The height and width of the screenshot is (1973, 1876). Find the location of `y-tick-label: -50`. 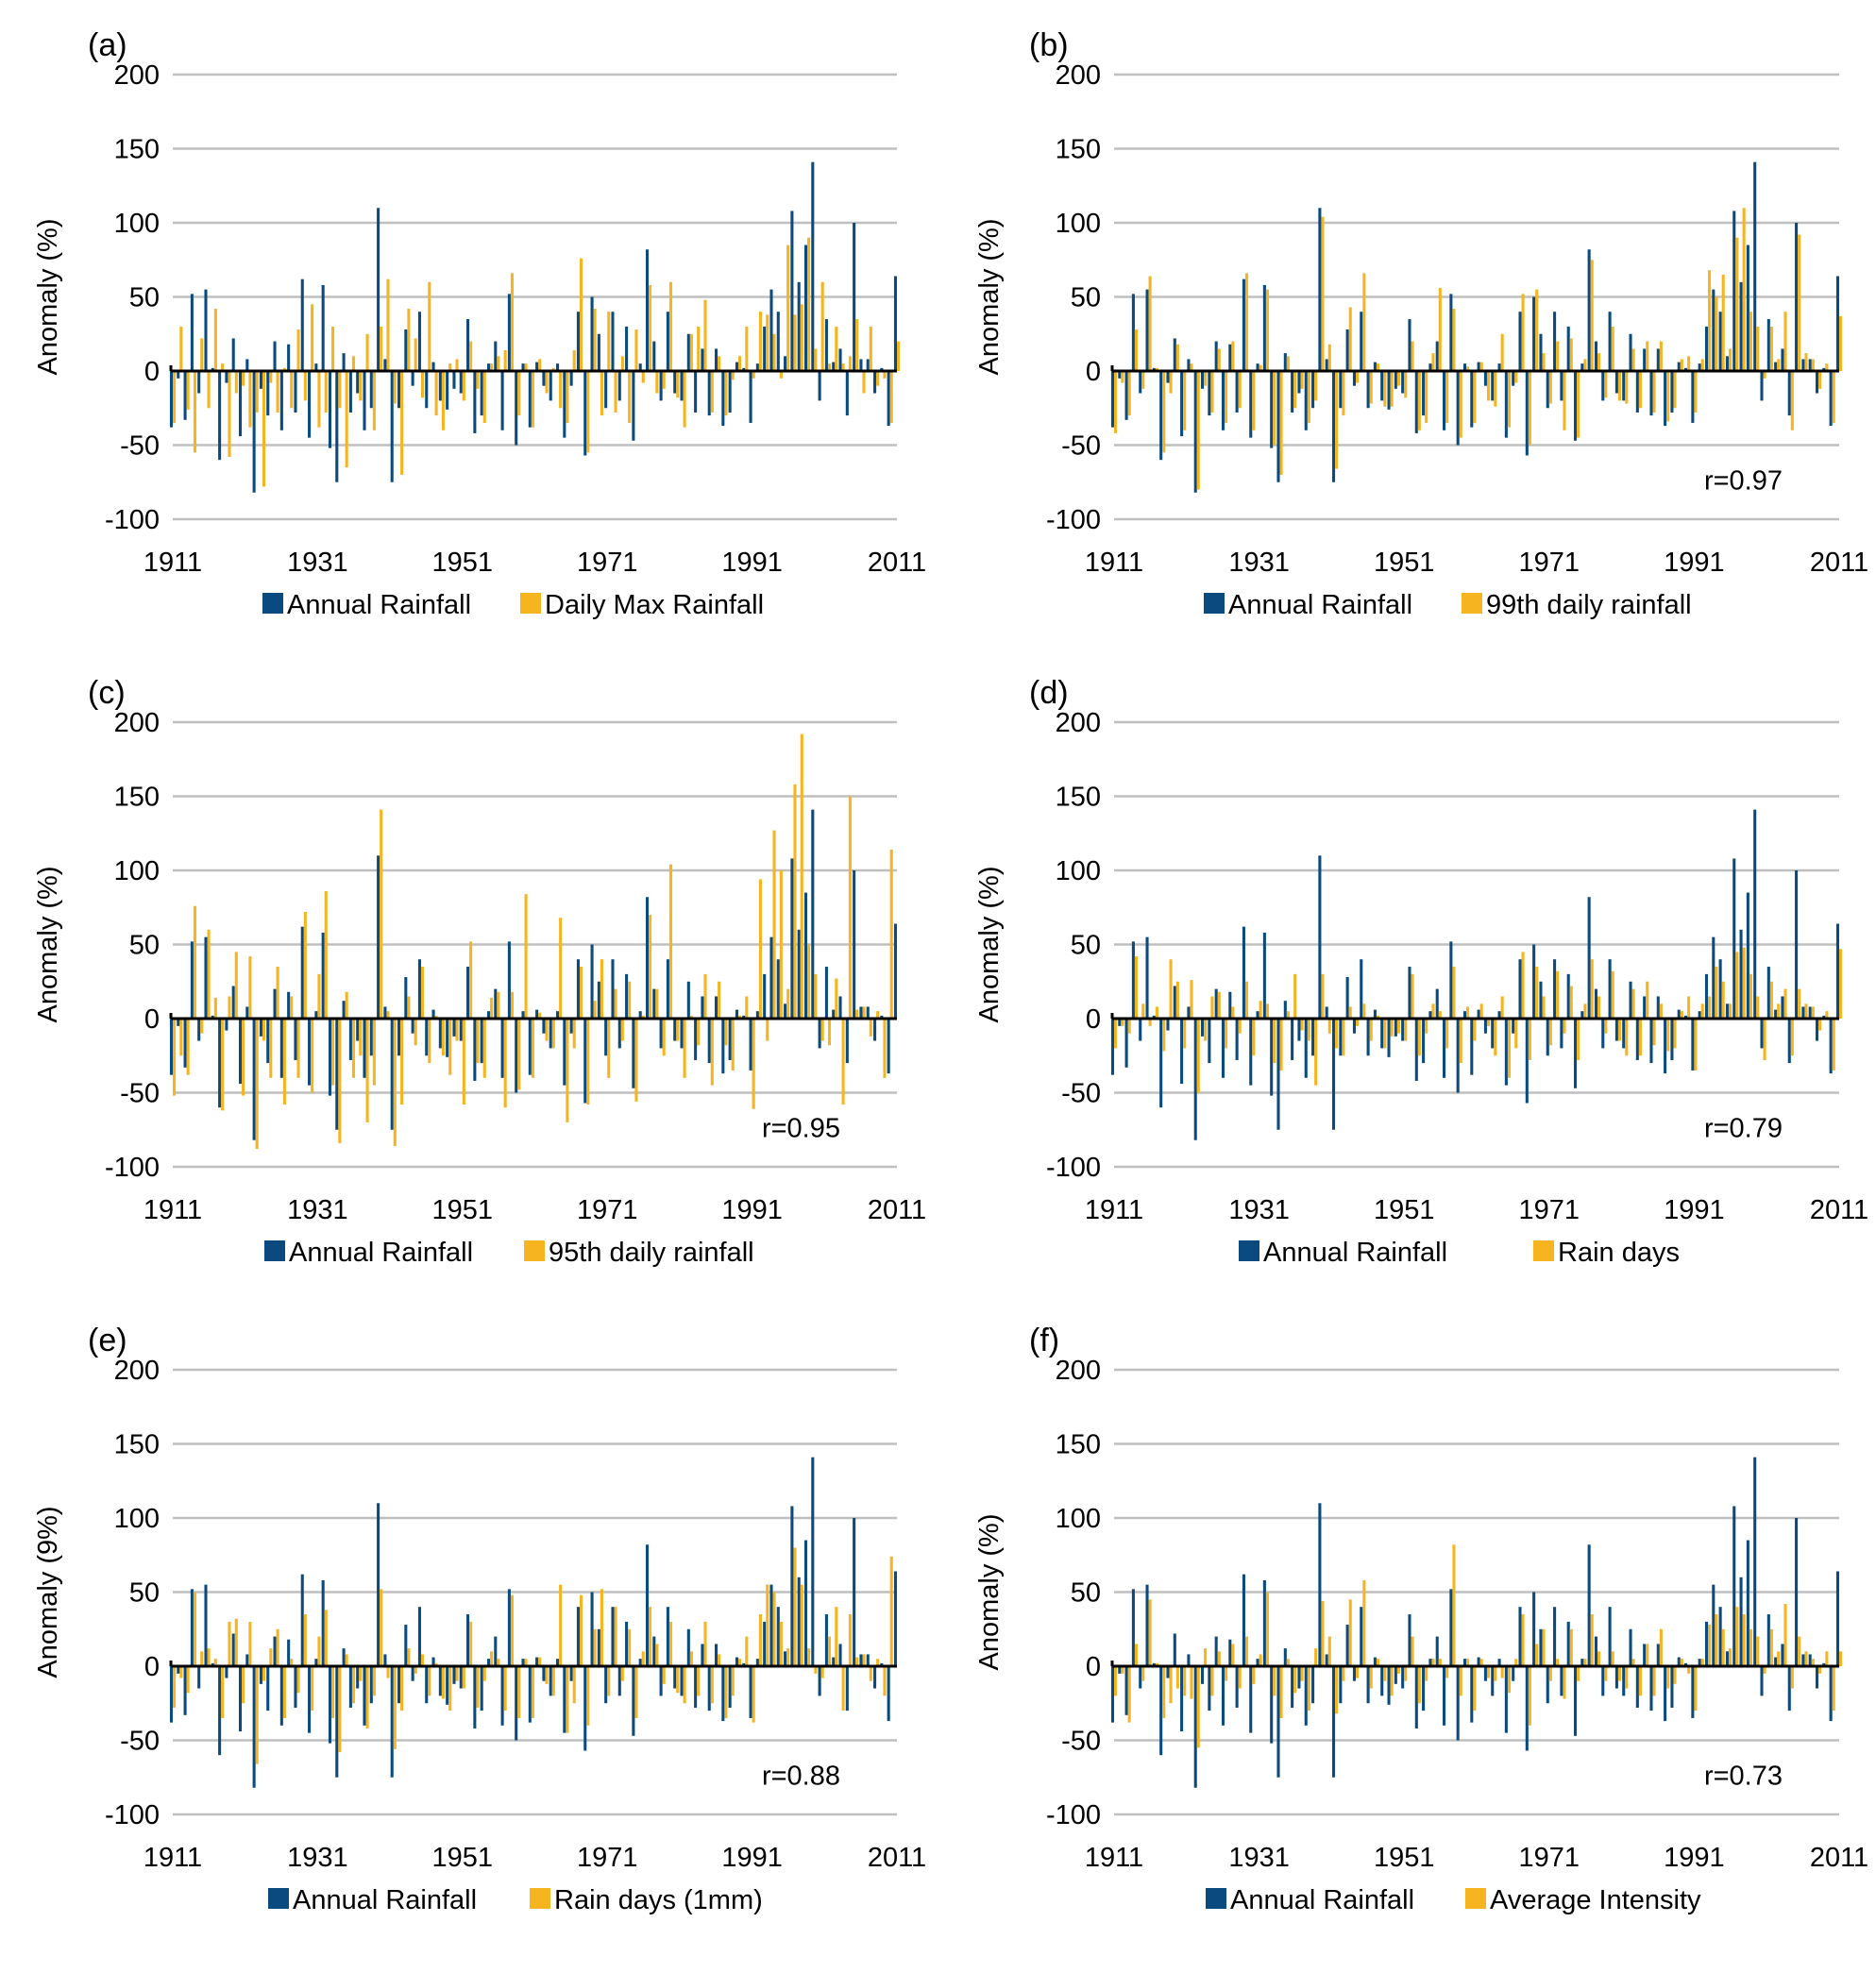

y-tick-label: -50 is located at coordinates (140, 1094).